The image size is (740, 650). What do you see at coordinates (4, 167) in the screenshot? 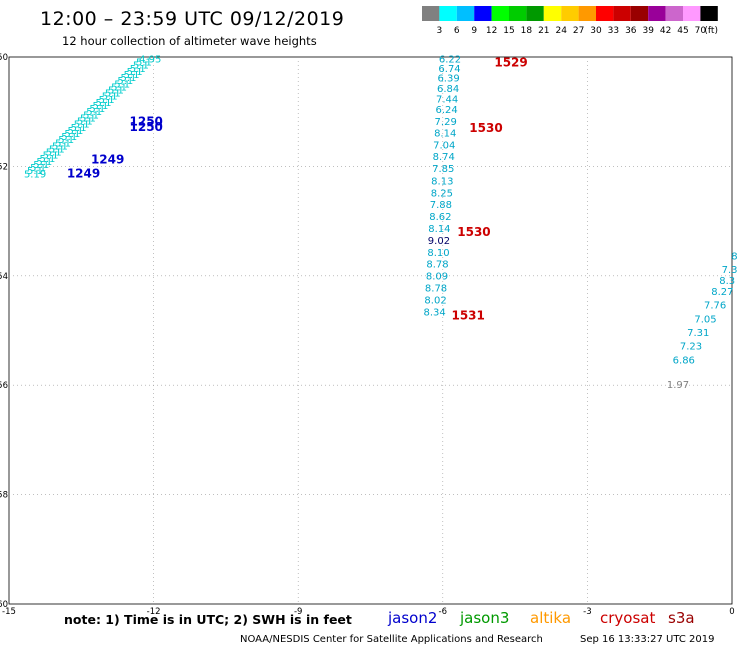
I see `y-tick-label: -52` at bounding box center [4, 167].